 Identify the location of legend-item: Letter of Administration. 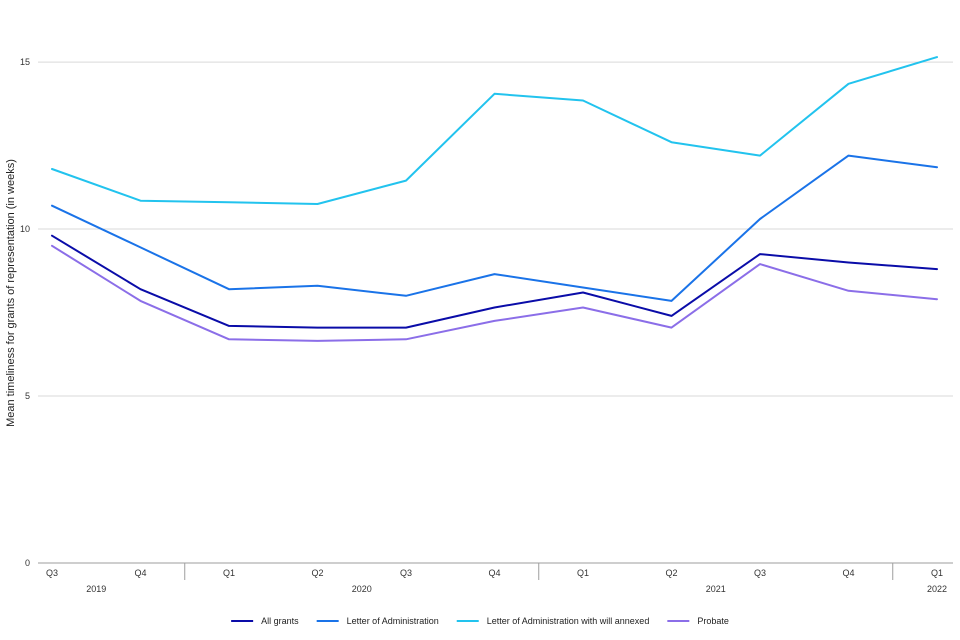
(377, 621).